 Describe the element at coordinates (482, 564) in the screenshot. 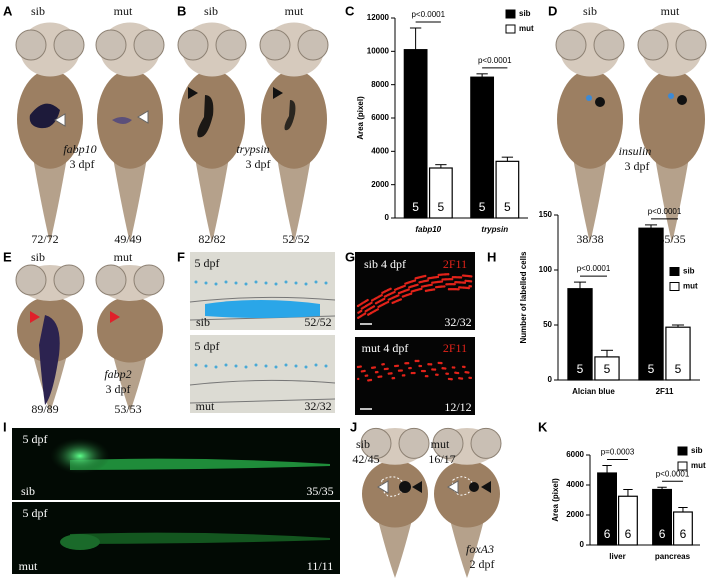

I see `photo-label: 2 dpf` at that location.